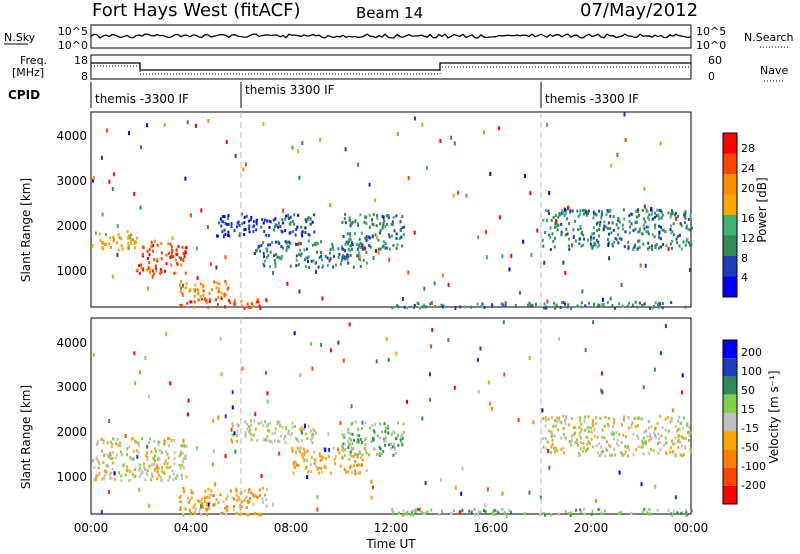 The image size is (800, 554). Describe the element at coordinates (730, 422) in the screenshot. I see `colorbar-frame` at that location.